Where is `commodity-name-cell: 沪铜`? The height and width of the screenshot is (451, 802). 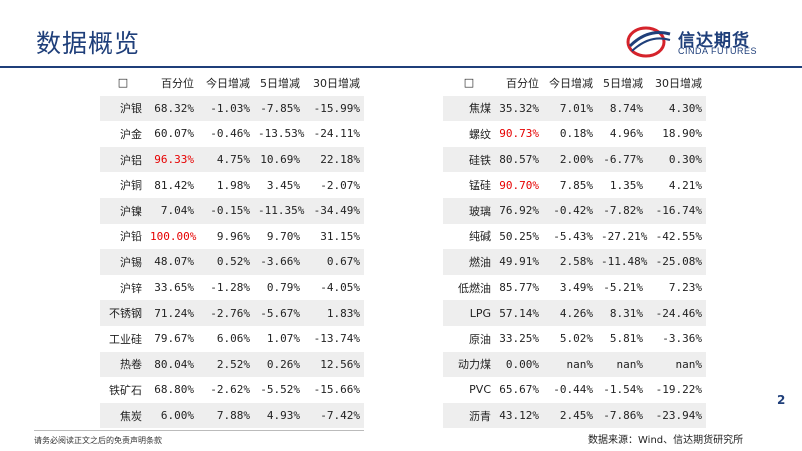
commodity-name-cell: 沪铜 is located at coordinates (131, 186).